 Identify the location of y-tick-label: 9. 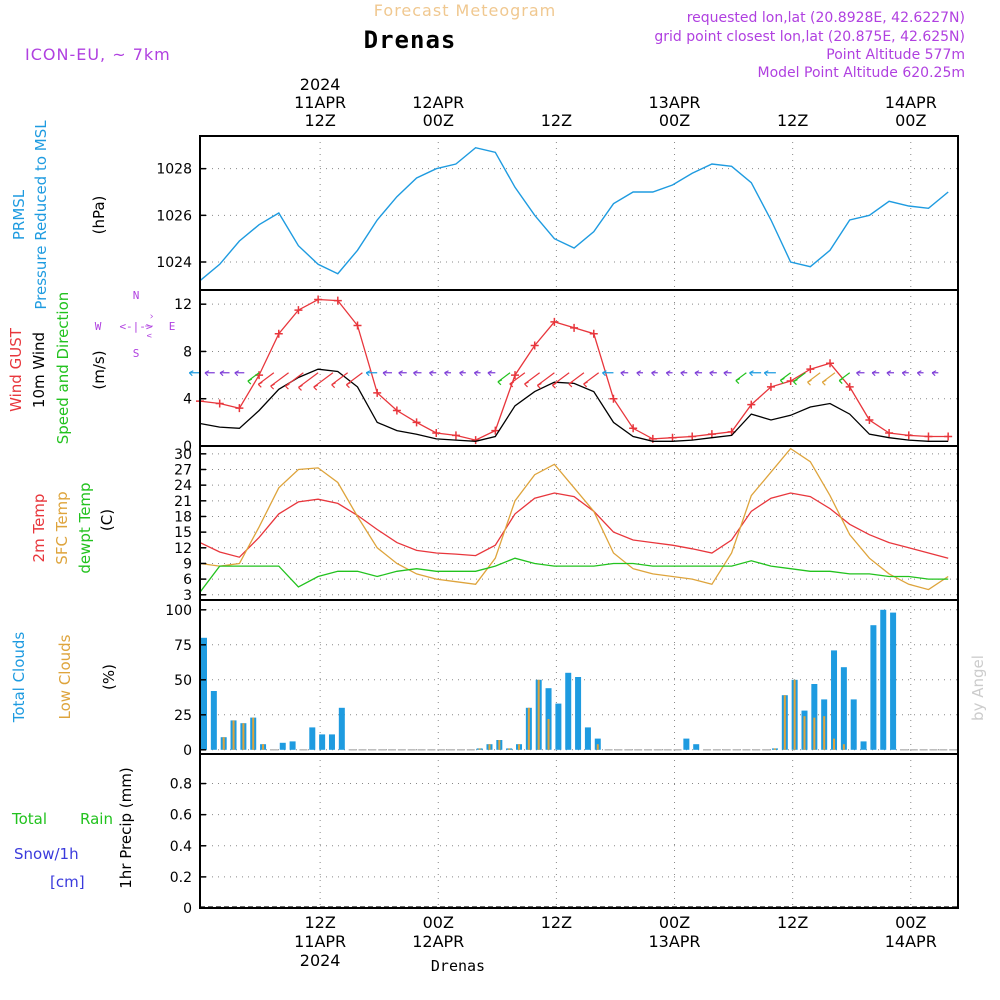
(187, 564).